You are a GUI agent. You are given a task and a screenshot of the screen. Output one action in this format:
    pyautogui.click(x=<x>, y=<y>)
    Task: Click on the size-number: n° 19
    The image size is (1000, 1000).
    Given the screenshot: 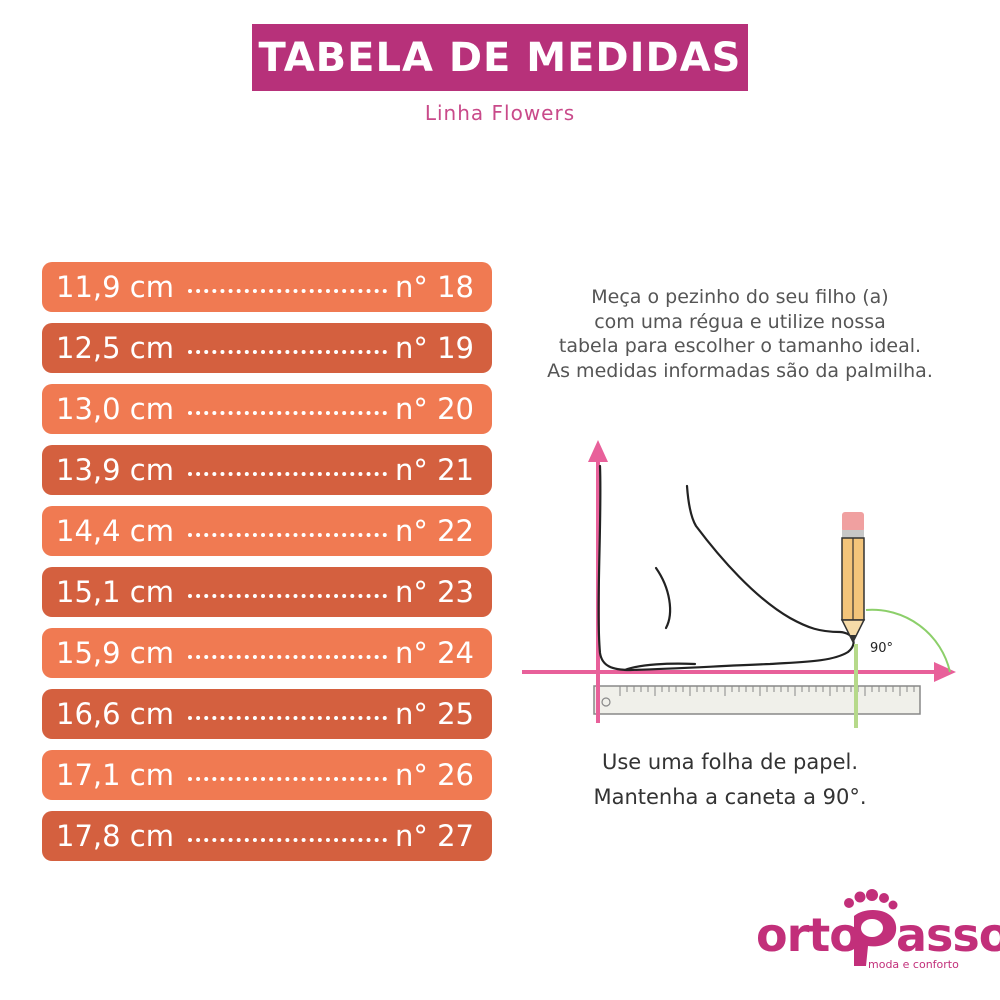 What is the action you would take?
    pyautogui.click(x=434, y=348)
    